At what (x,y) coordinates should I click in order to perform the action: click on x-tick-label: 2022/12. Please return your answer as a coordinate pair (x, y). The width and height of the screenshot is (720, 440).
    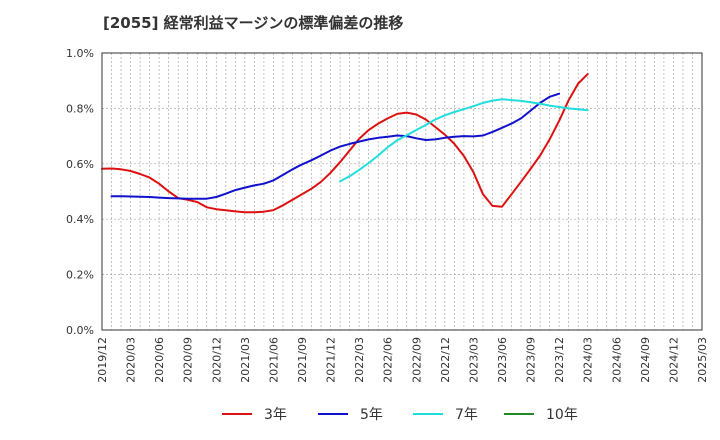
    Looking at the image, I should click on (445, 360).